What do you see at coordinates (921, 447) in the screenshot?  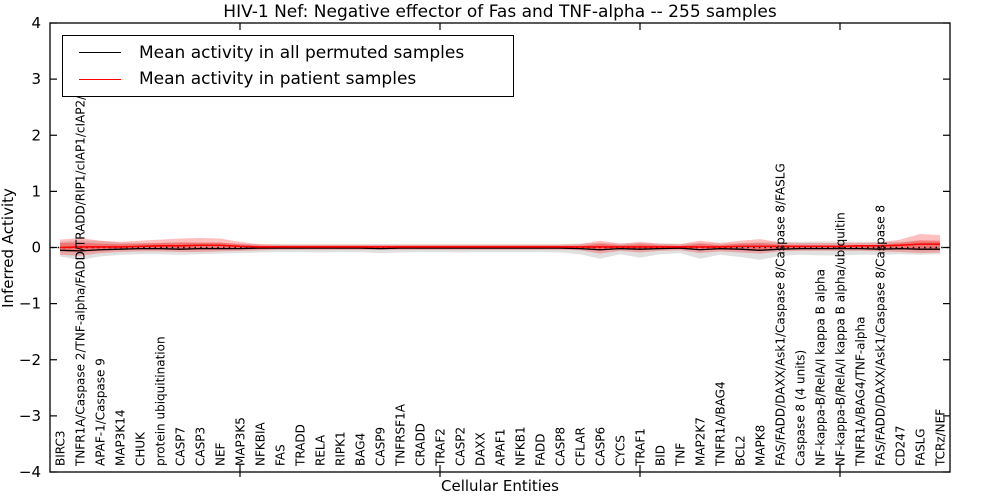 I see `x-tick-label: FASLG` at bounding box center [921, 447].